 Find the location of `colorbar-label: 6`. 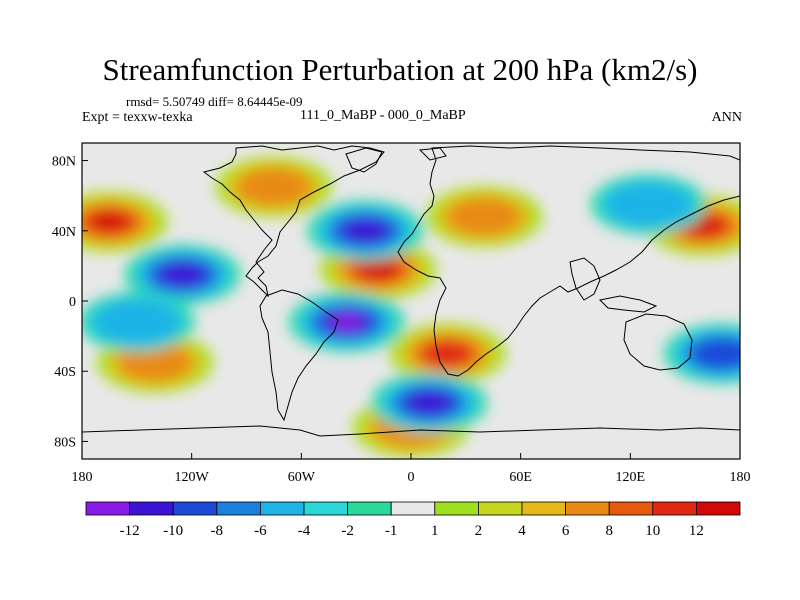

colorbar-label: 6 is located at coordinates (566, 531).